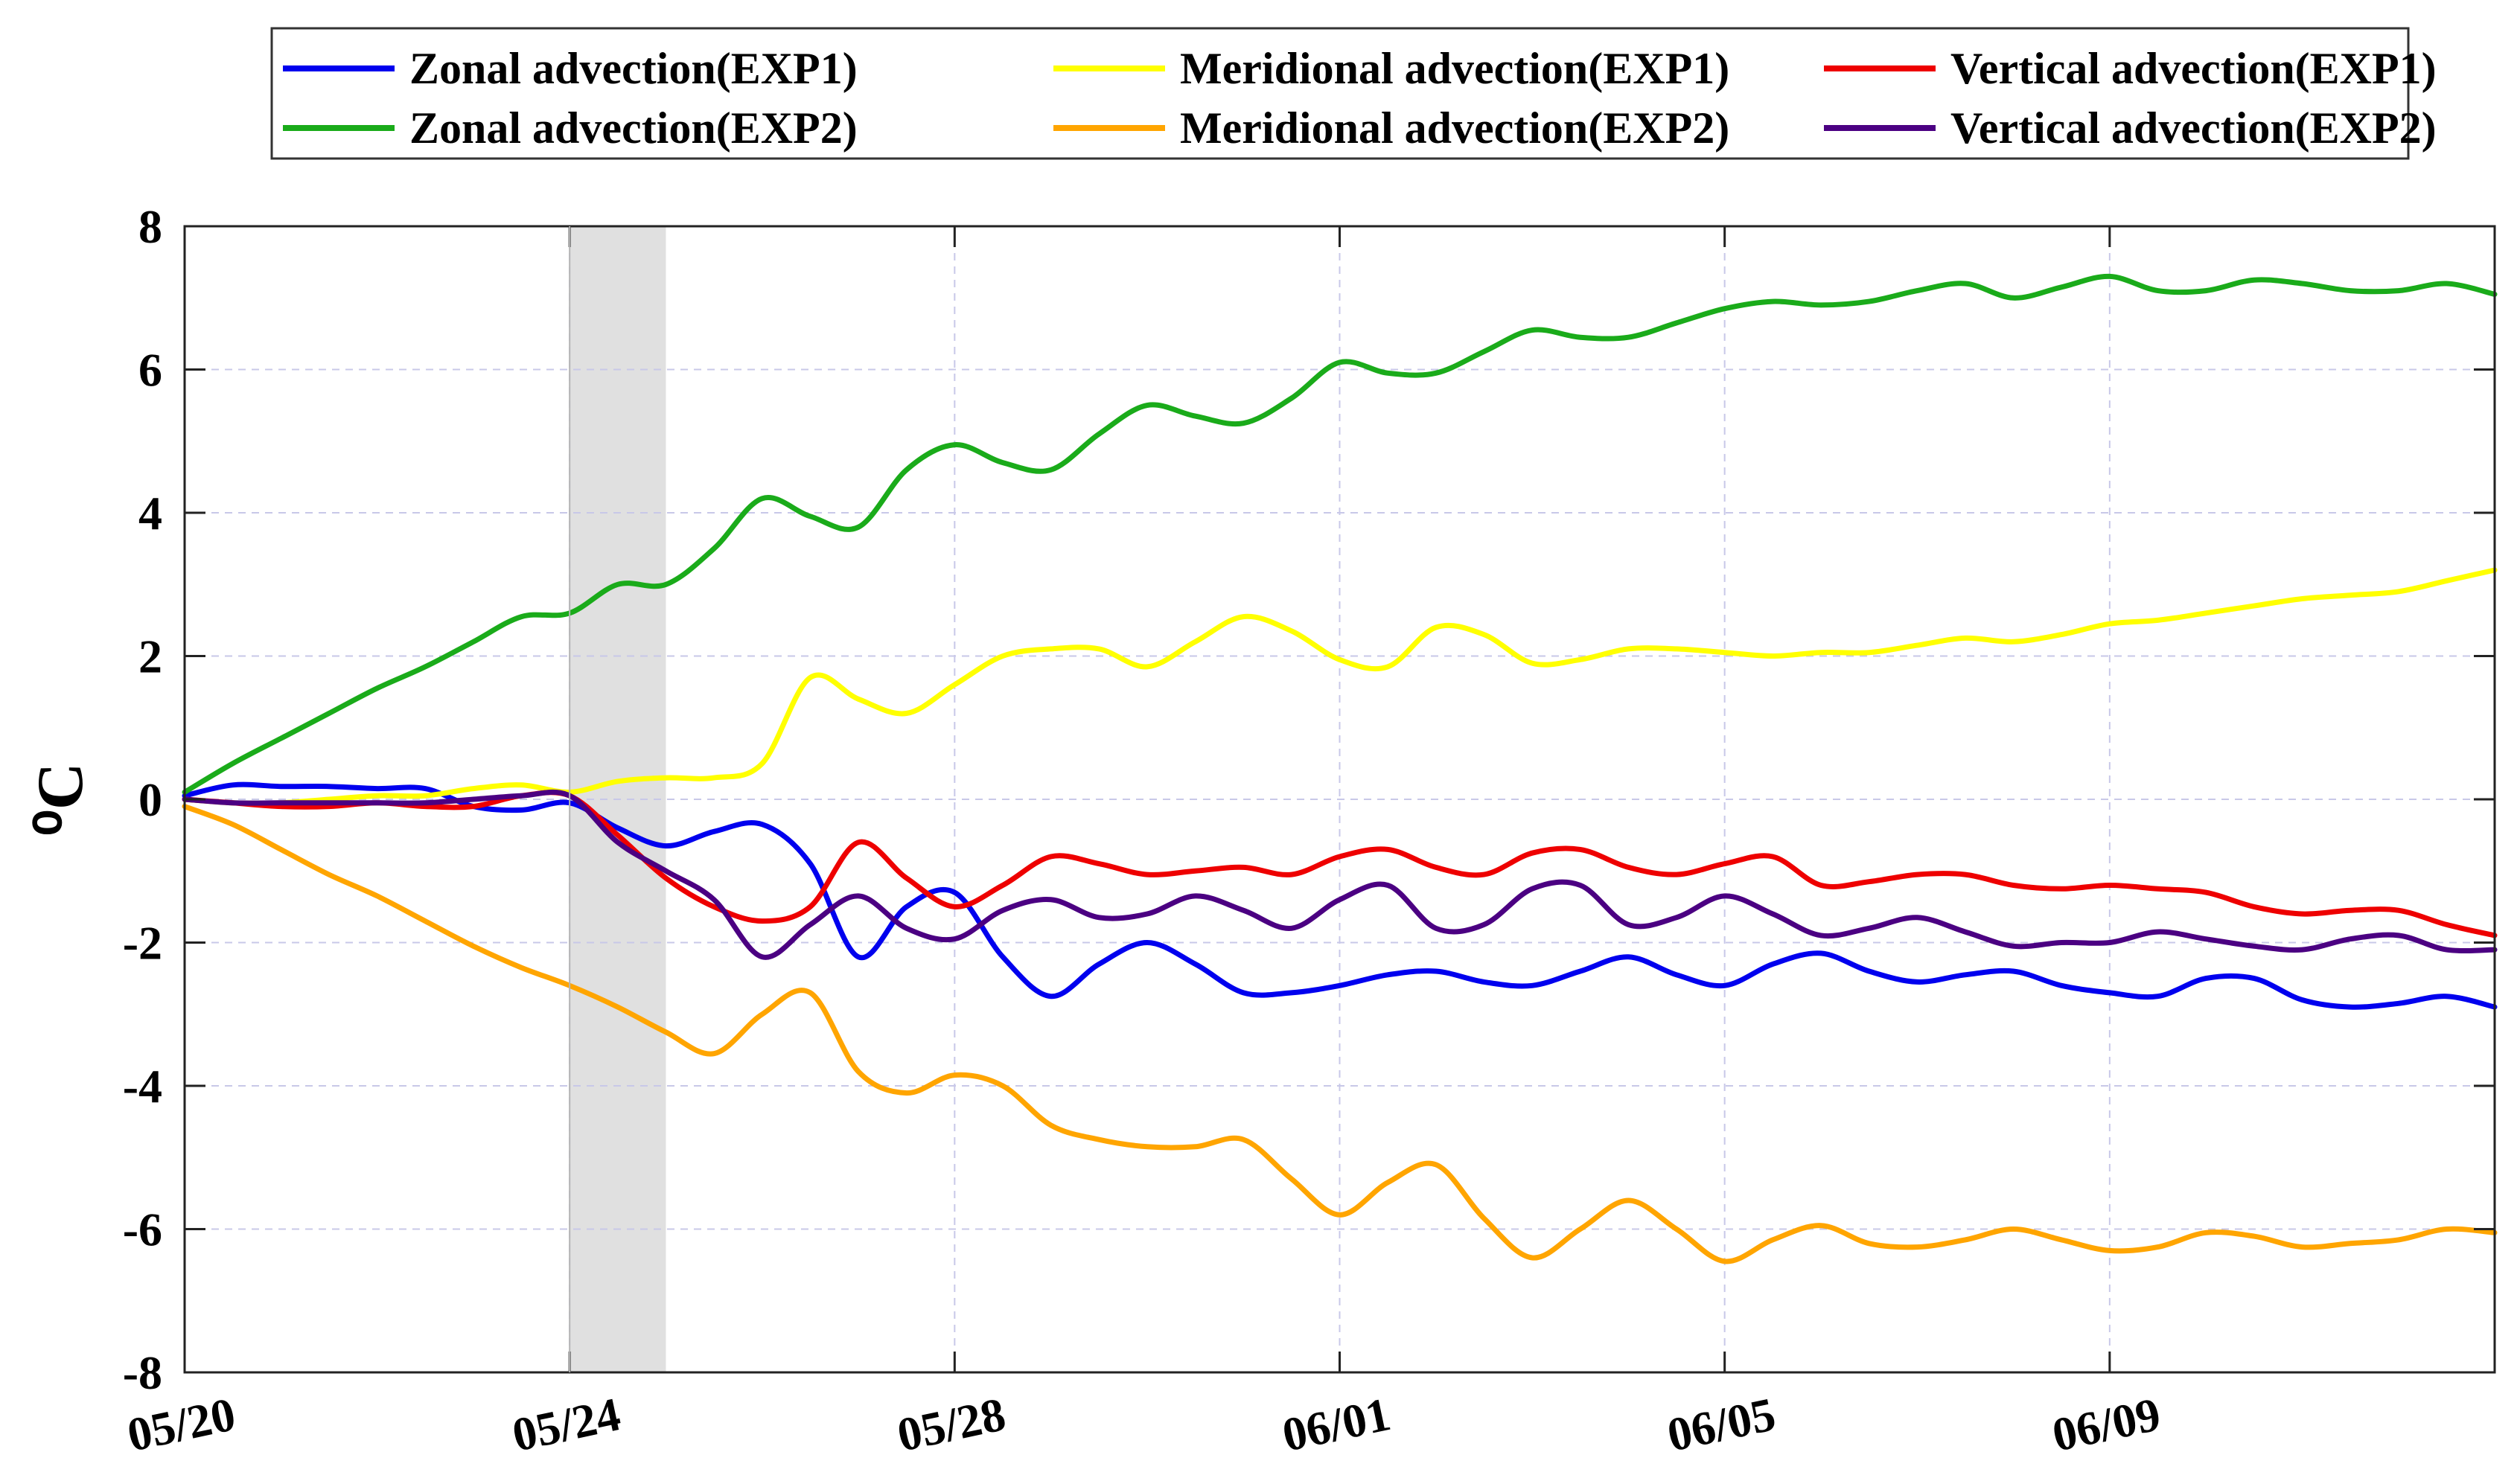 The image size is (2517, 1484). Describe the element at coordinates (2193, 68) in the screenshot. I see `legend-label: Vertical advection(EXP1)` at that location.